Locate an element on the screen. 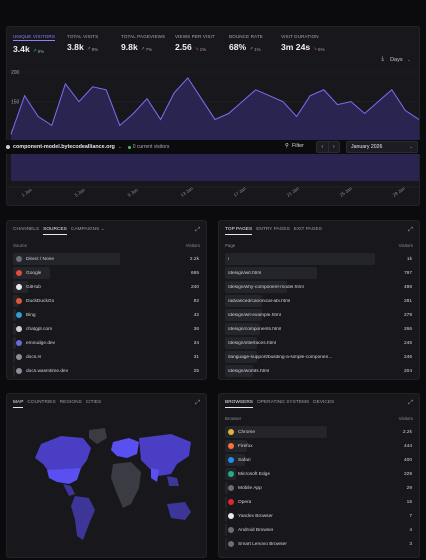 The width and height of the screenshot is (426, 560). list-item: Mobile App 29 is located at coordinates (319, 488).